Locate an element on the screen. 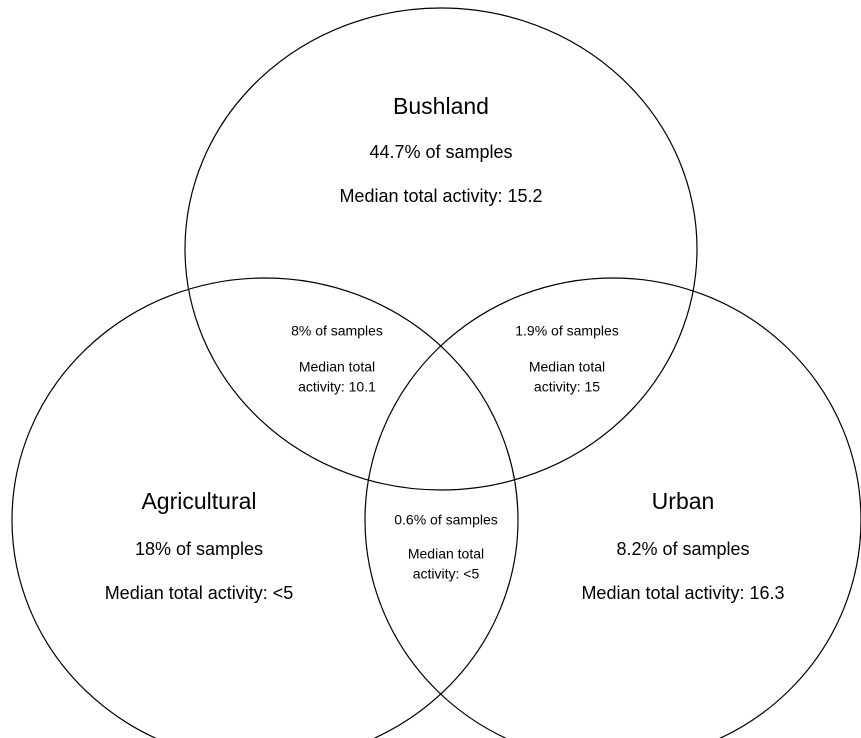 Image resolution: width=861 pixels, height=738 pixels. region-name: Bushland is located at coordinates (441, 106).